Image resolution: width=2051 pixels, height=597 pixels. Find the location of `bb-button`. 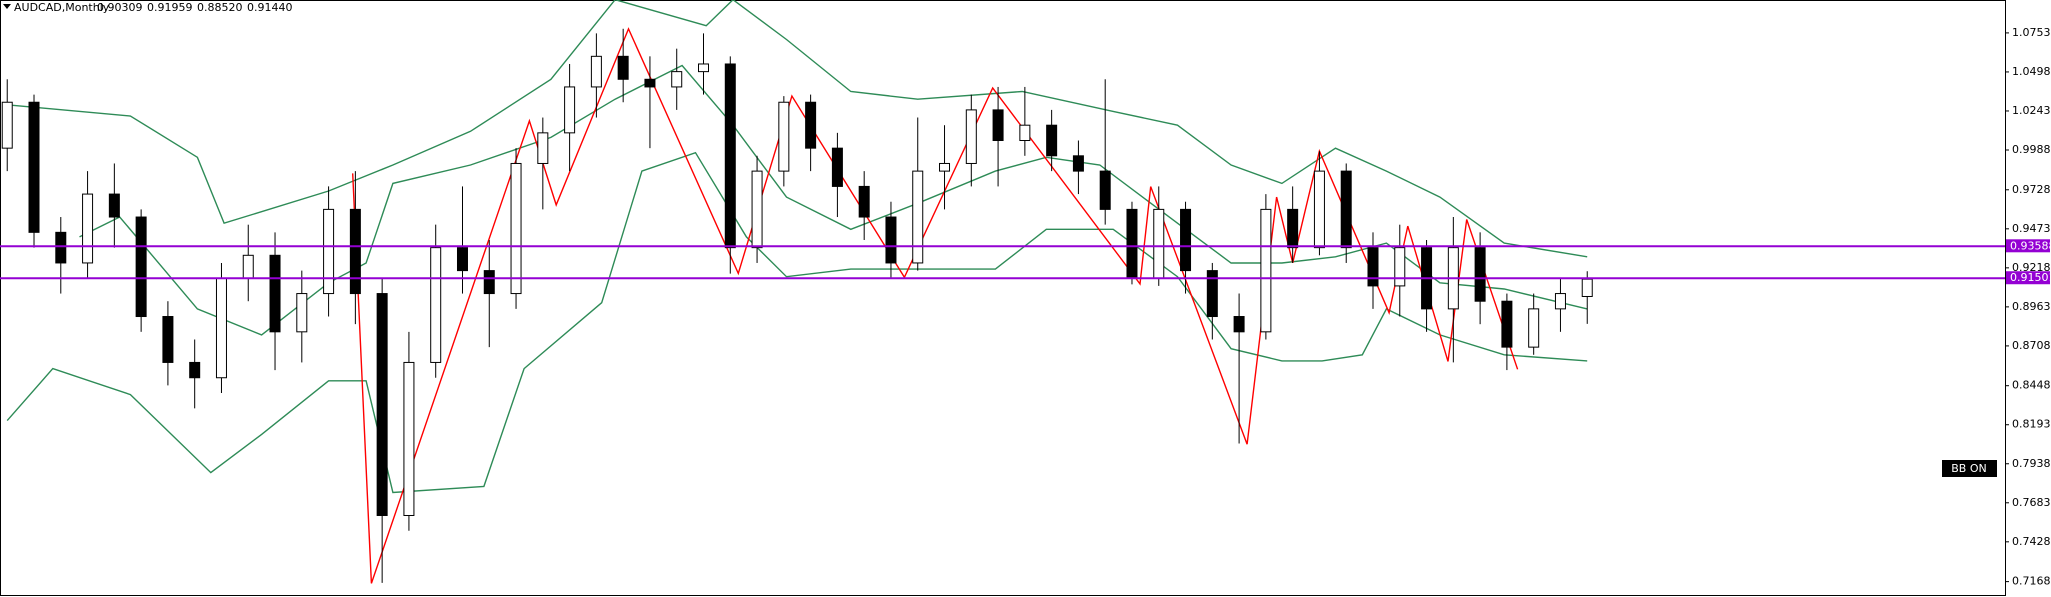

bb-button is located at coordinates (1969, 468).